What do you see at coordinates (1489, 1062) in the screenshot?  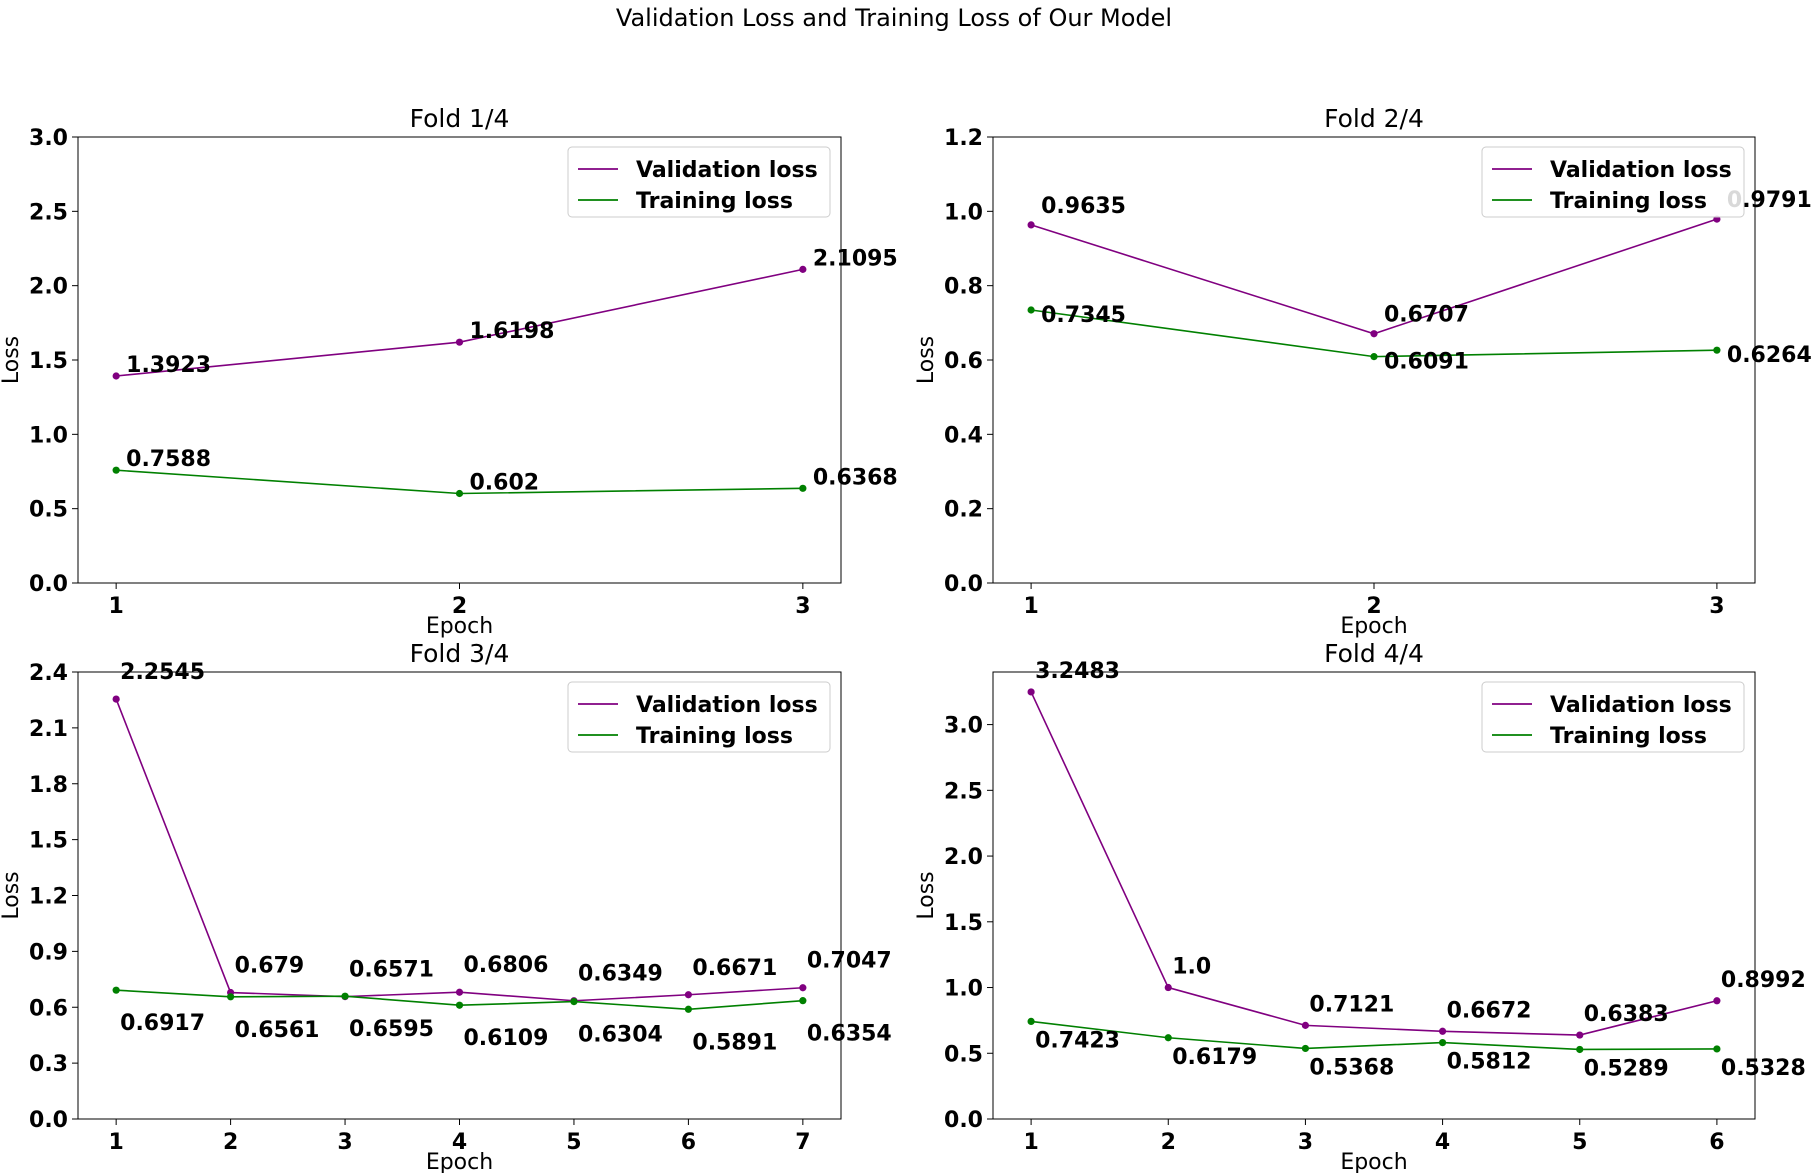 I see `training-loss-value-label: 0.5812` at bounding box center [1489, 1062].